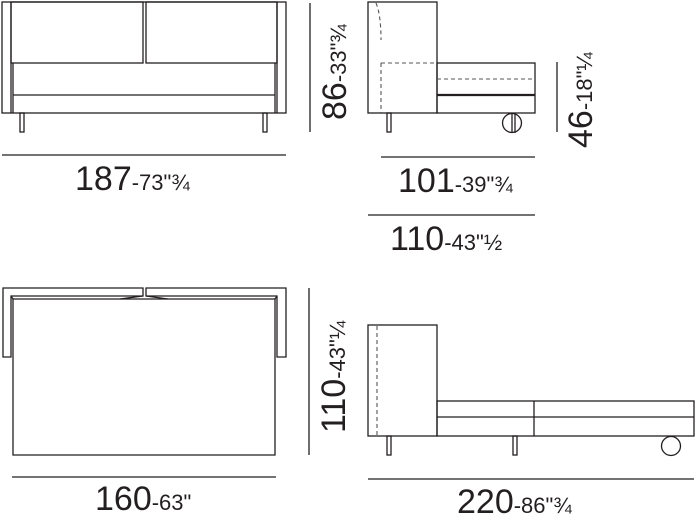 The height and width of the screenshot is (522, 698). What do you see at coordinates (455, 181) in the screenshot?
I see `depth-label: 101-39"¾` at bounding box center [455, 181].